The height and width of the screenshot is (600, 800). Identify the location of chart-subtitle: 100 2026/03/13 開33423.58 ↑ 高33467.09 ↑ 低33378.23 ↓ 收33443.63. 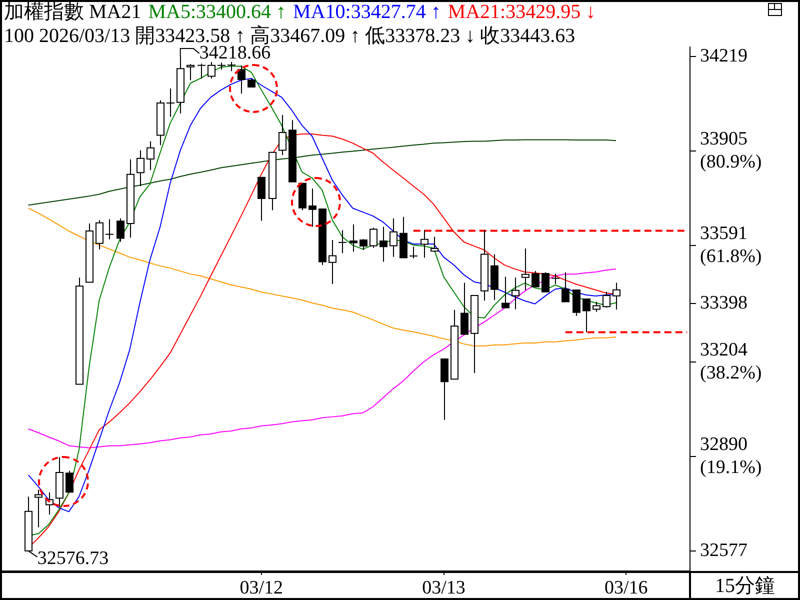
(290, 36).